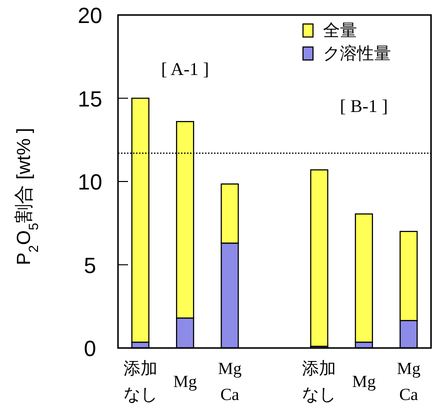  What do you see at coordinates (185, 69) in the screenshot?
I see `annotation: [ A-1 ]` at bounding box center [185, 69].